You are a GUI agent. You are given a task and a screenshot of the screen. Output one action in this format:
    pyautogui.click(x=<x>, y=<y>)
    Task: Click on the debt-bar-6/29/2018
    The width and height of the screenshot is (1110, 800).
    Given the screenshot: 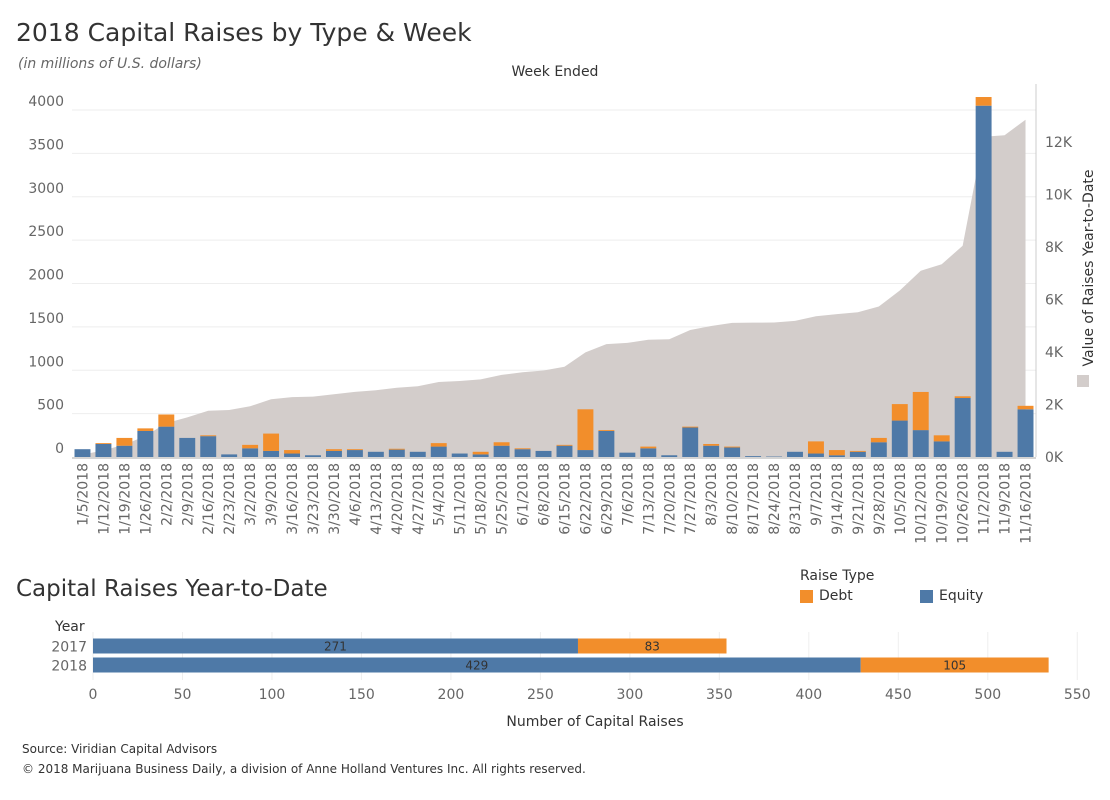 What is the action you would take?
    pyautogui.click(x=606, y=430)
    